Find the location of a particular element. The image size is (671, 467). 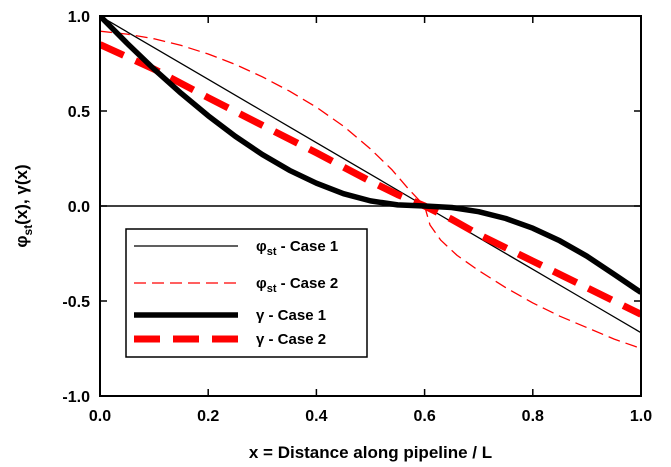

y-tick-label: 0.0 is located at coordinates (79, 207).